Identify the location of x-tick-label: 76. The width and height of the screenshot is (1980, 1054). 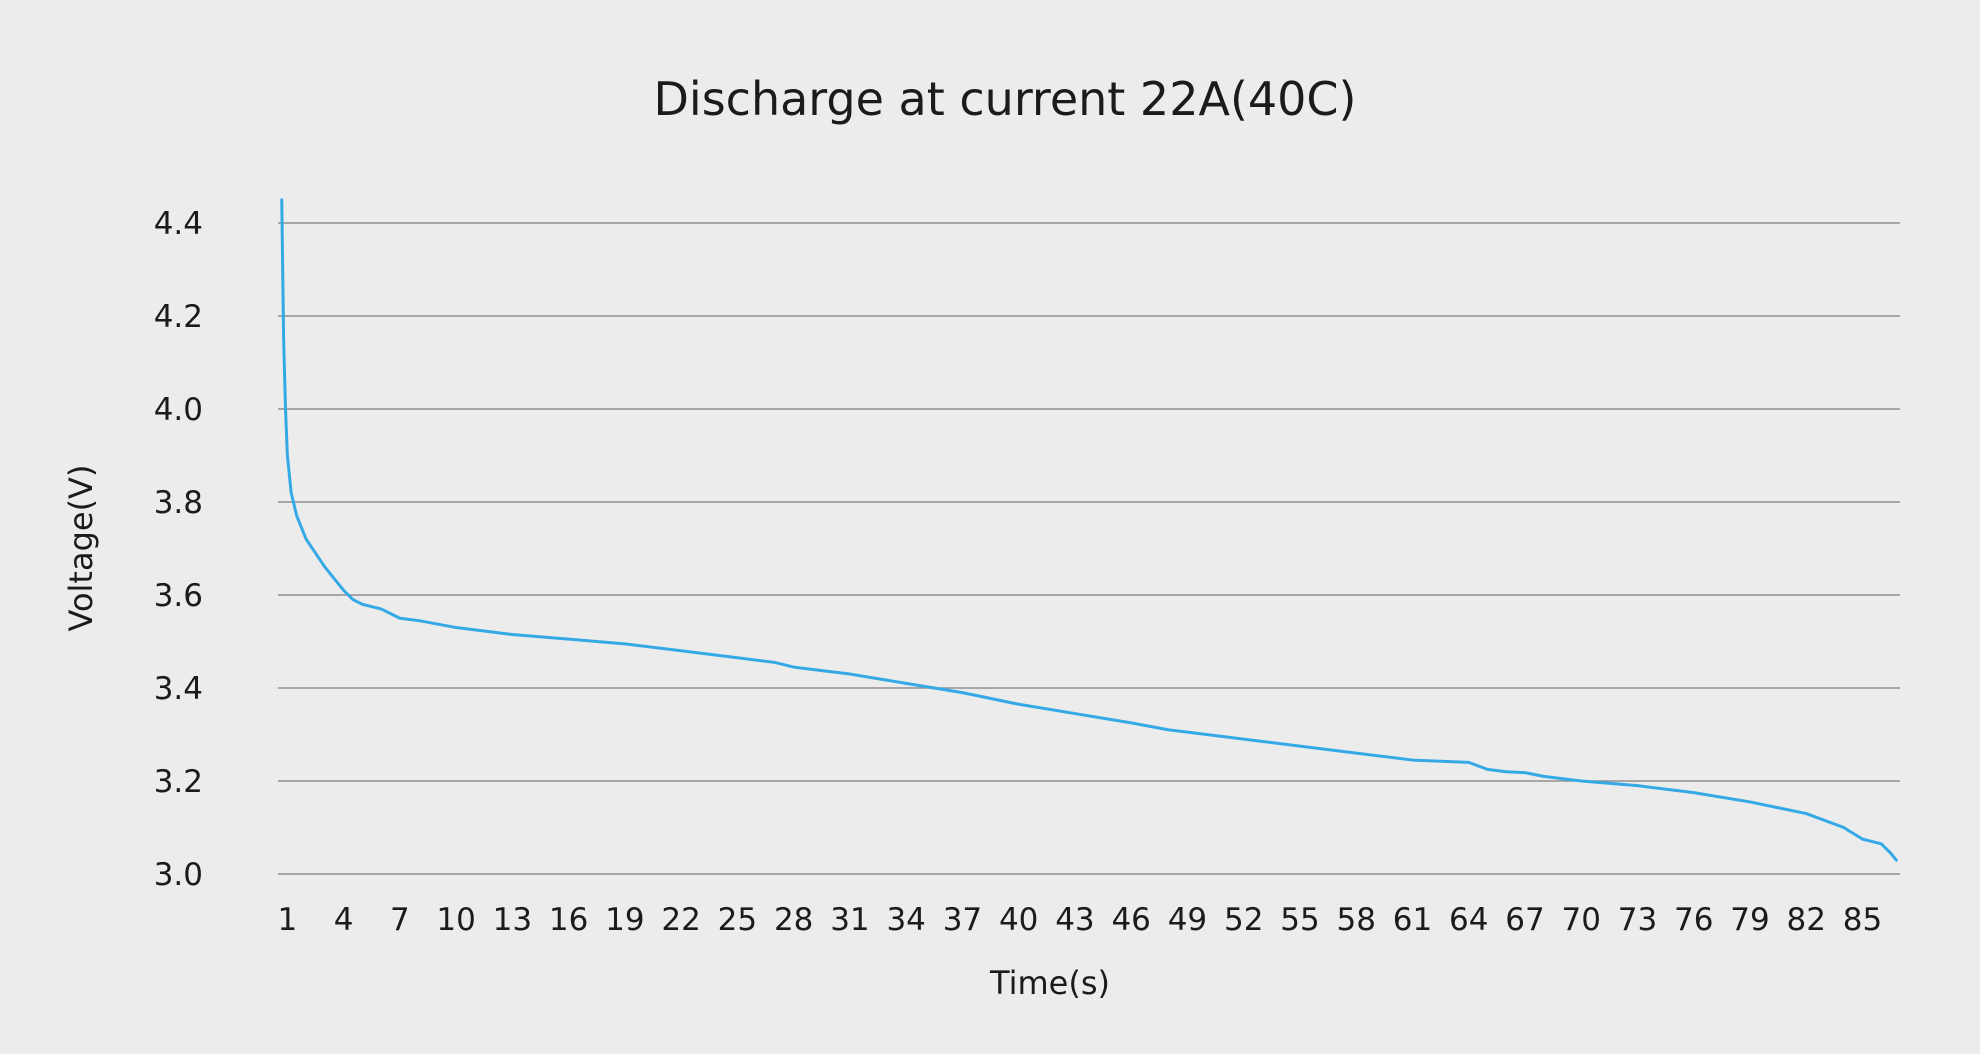
(1693, 920).